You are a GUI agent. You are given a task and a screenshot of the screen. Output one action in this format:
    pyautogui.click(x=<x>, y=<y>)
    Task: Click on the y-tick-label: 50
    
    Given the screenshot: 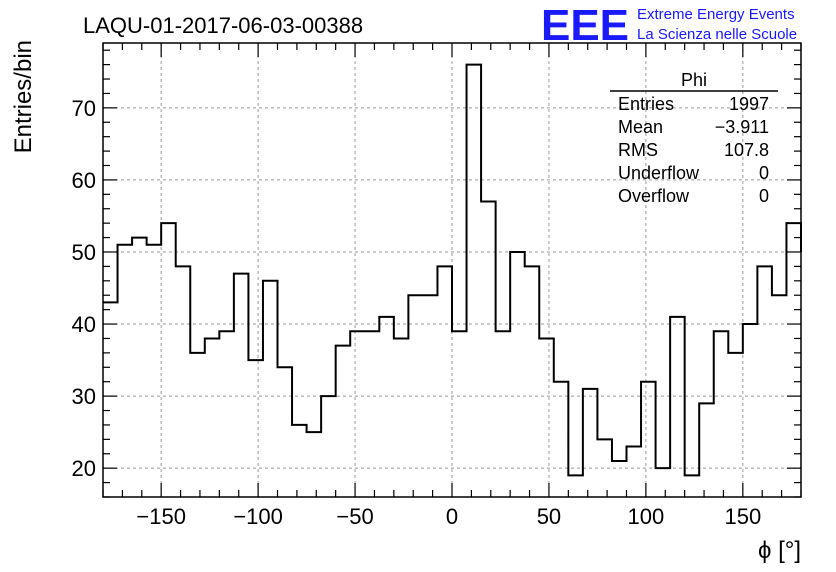 What is the action you would take?
    pyautogui.click(x=84, y=252)
    